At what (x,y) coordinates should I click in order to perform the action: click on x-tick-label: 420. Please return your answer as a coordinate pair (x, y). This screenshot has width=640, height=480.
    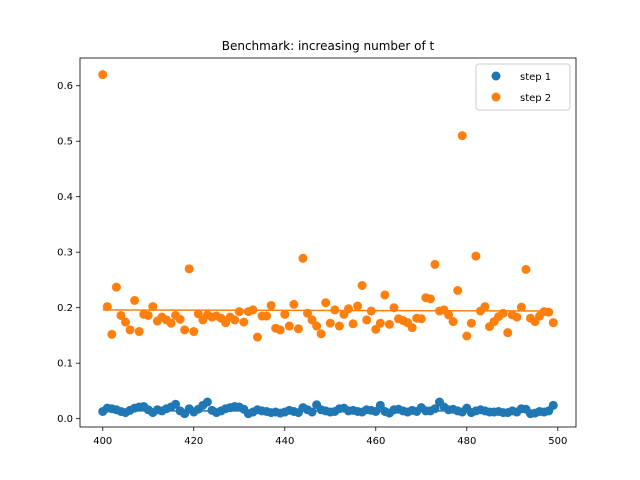
    Looking at the image, I should click on (193, 441).